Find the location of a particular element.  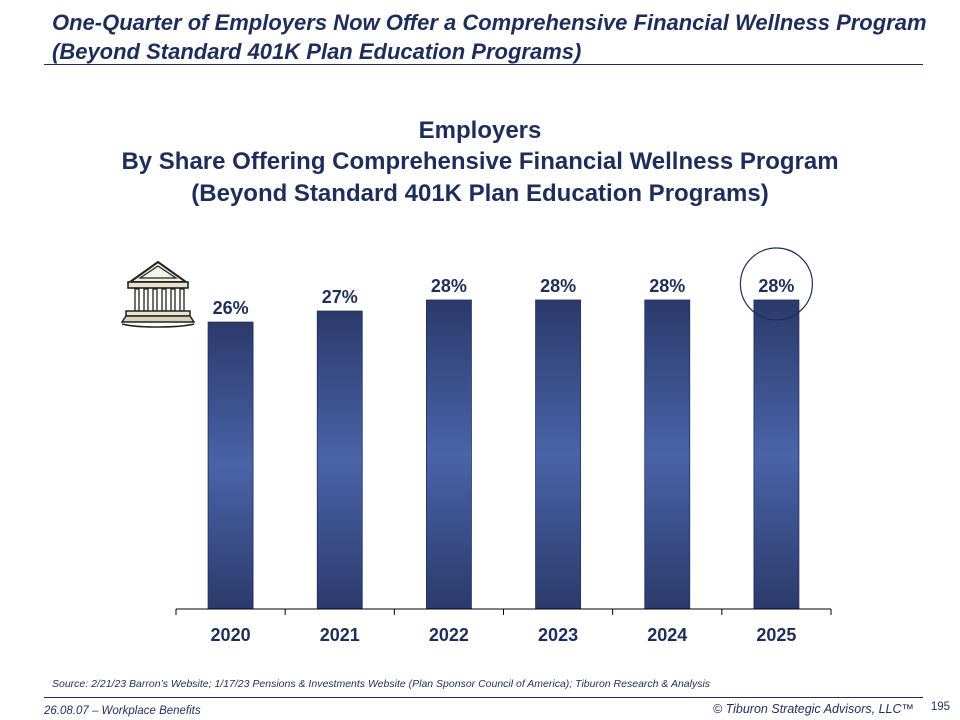

x-tick-label-2024: 2024 is located at coordinates (667, 635).